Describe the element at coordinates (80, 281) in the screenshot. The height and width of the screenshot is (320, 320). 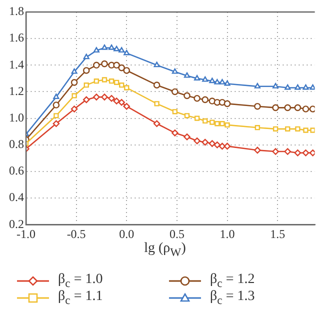
I see `legend-label: β$_{c}$ = 1.0` at that location.